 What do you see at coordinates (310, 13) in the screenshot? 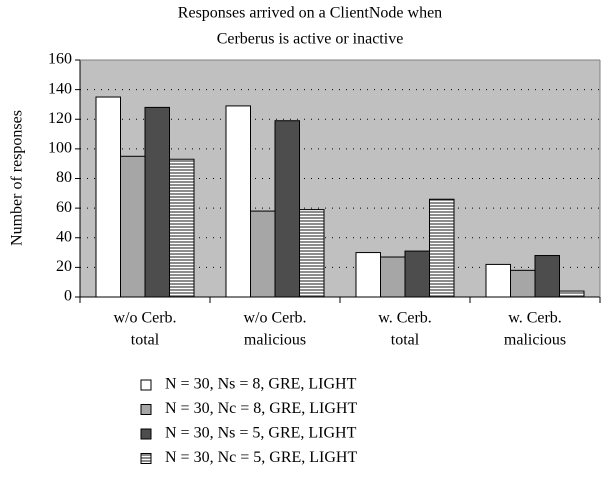
I see `chart-title: Responses arrived on a ClientNode when` at bounding box center [310, 13].